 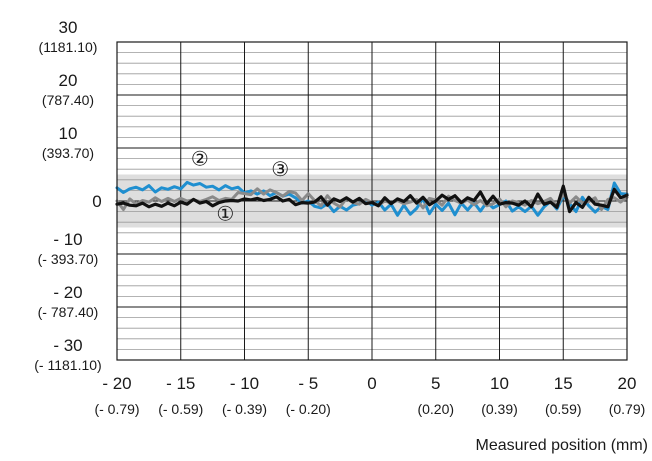 I want to click on x-axis-label: Measured position (mm), so click(x=562, y=445).